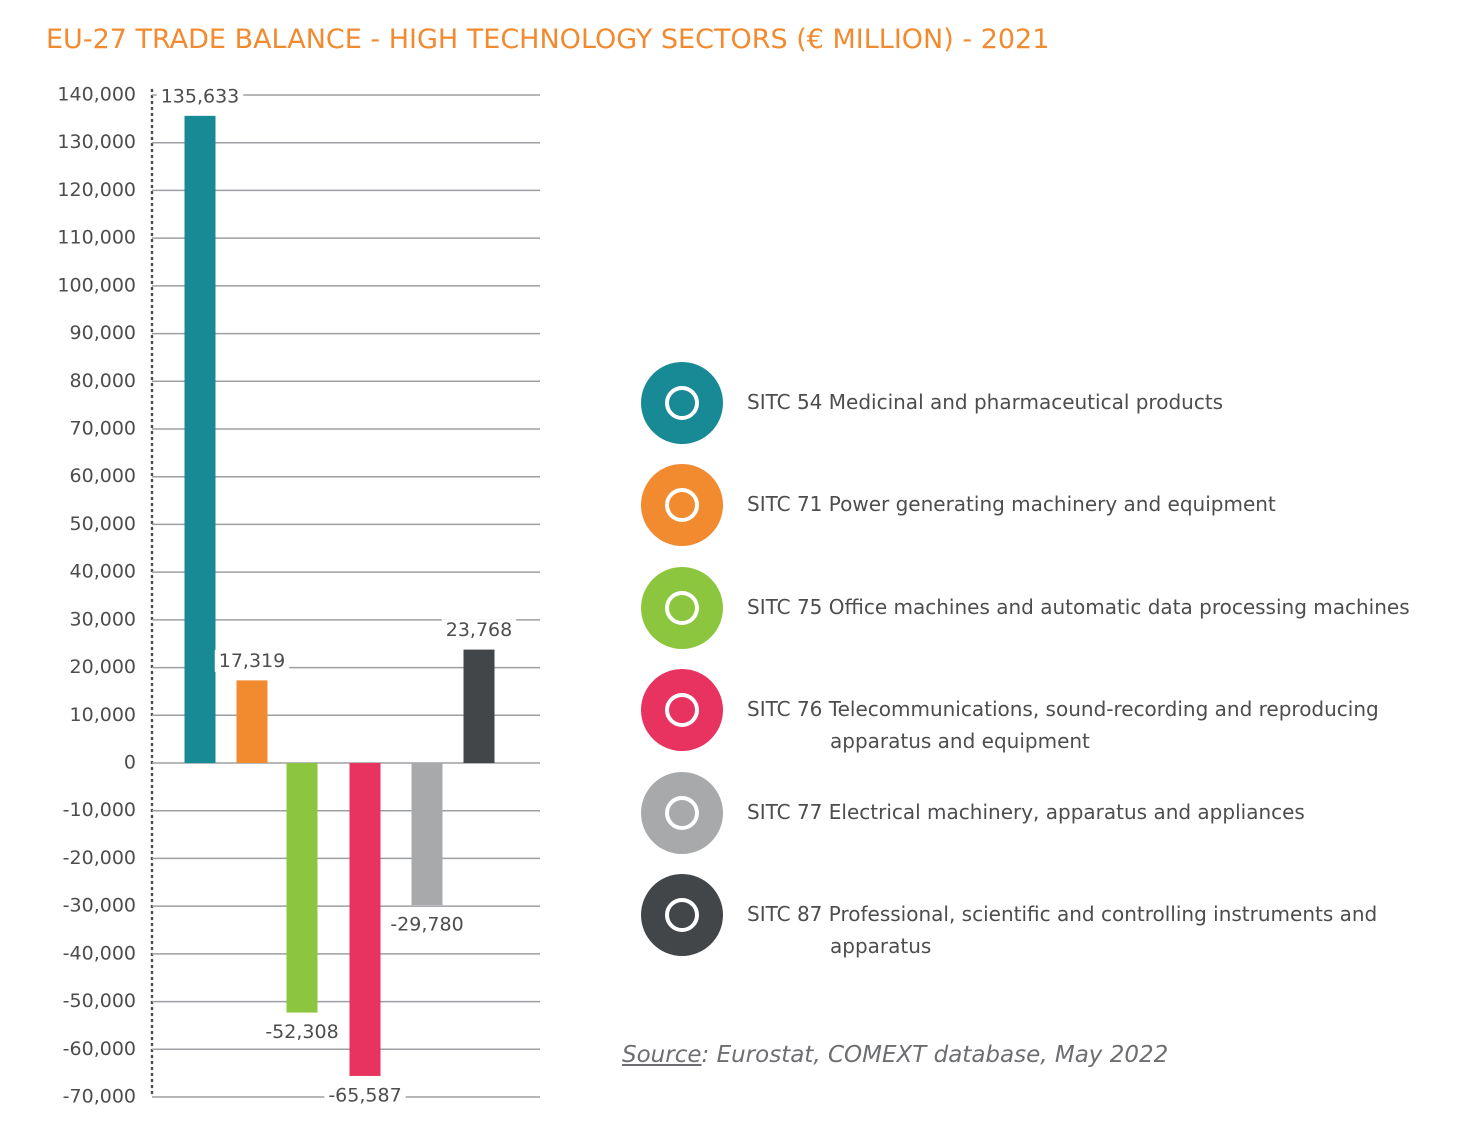  Describe the element at coordinates (96, 285) in the screenshot. I see `y-tick-label: 100,000` at that location.